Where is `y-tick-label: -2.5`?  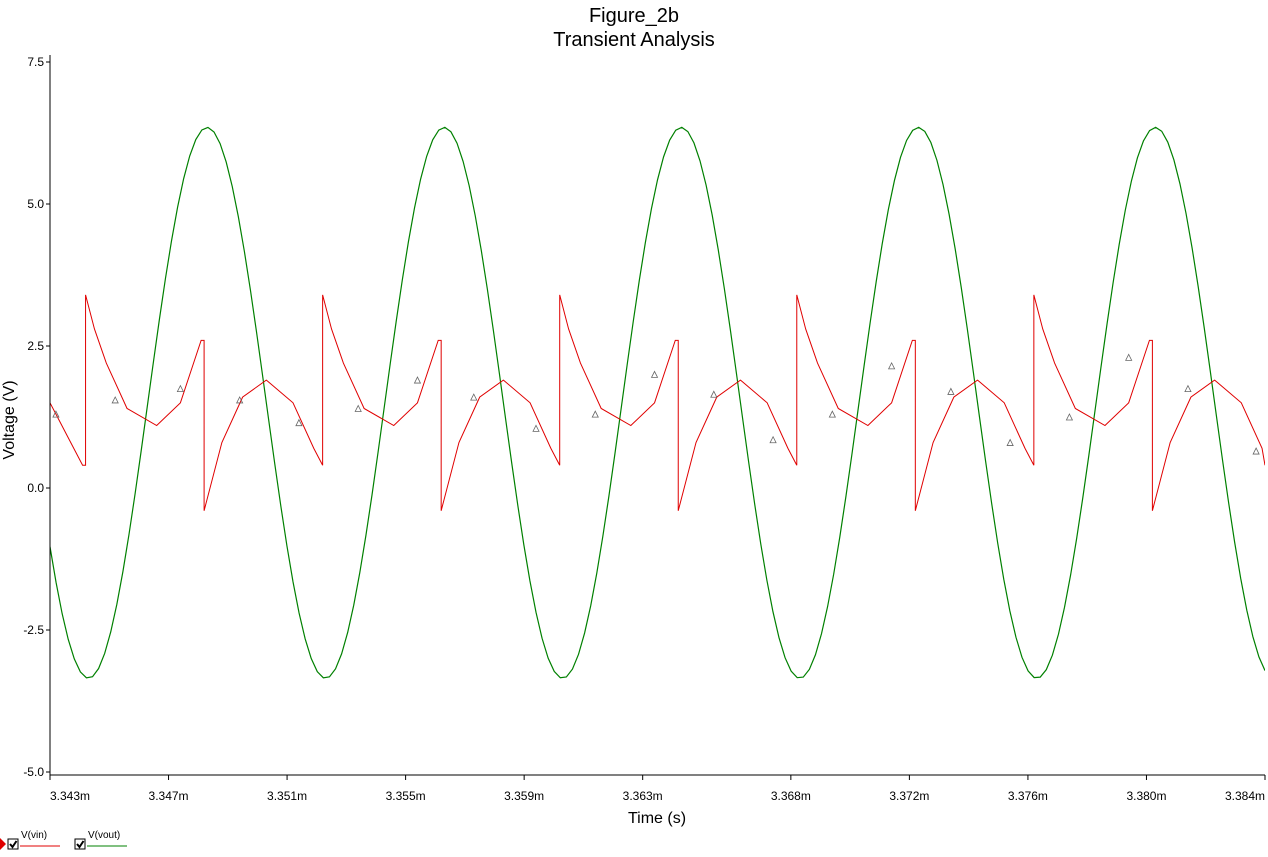 y-tick-label: -2.5 is located at coordinates (33, 630).